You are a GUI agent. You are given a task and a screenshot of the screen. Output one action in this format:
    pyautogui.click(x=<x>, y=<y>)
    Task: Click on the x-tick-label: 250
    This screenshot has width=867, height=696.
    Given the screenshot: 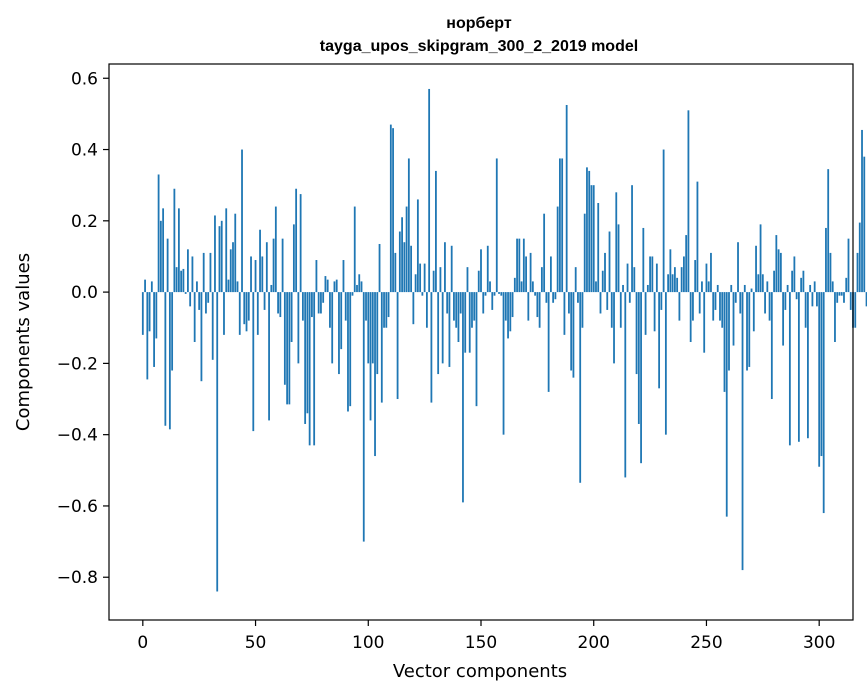 What is the action you would take?
    pyautogui.click(x=706, y=643)
    